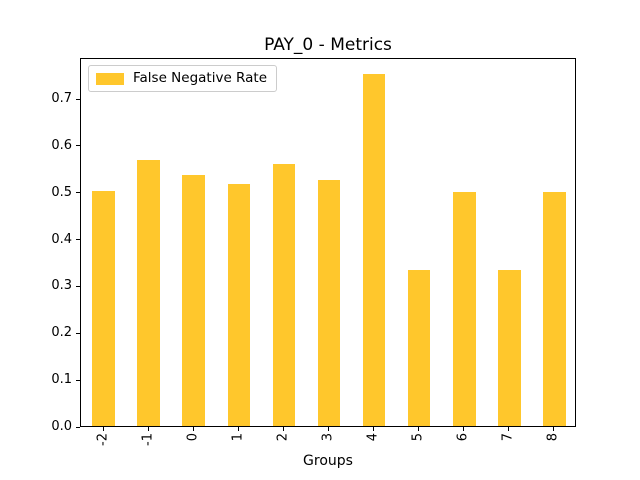 The image size is (640, 480). What do you see at coordinates (78, 193) in the screenshot?
I see `y-tick-0.5` at bounding box center [78, 193].